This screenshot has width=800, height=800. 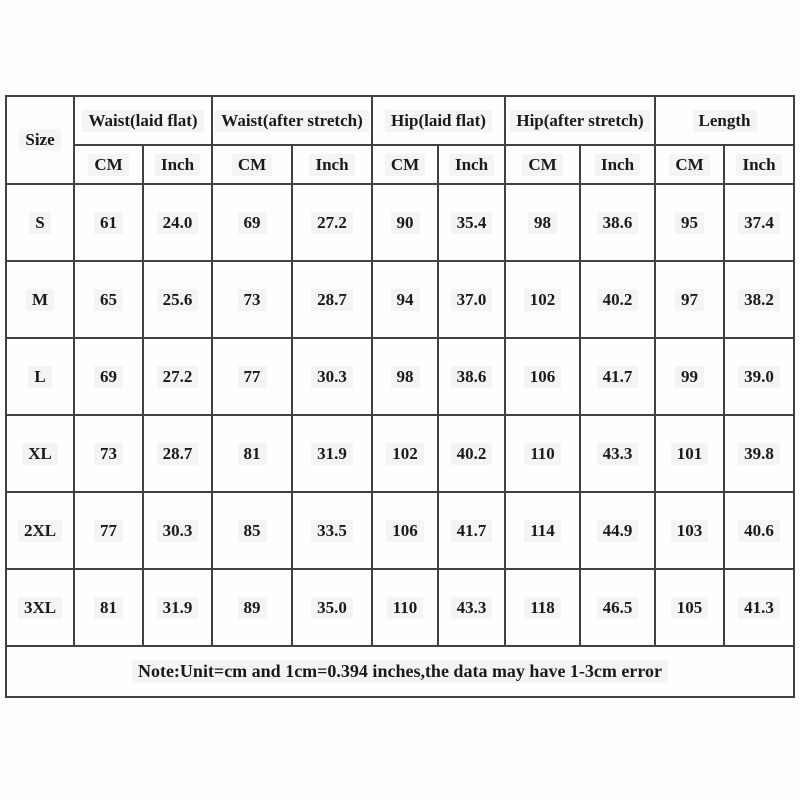 I want to click on value-label: 37.0, so click(x=471, y=299).